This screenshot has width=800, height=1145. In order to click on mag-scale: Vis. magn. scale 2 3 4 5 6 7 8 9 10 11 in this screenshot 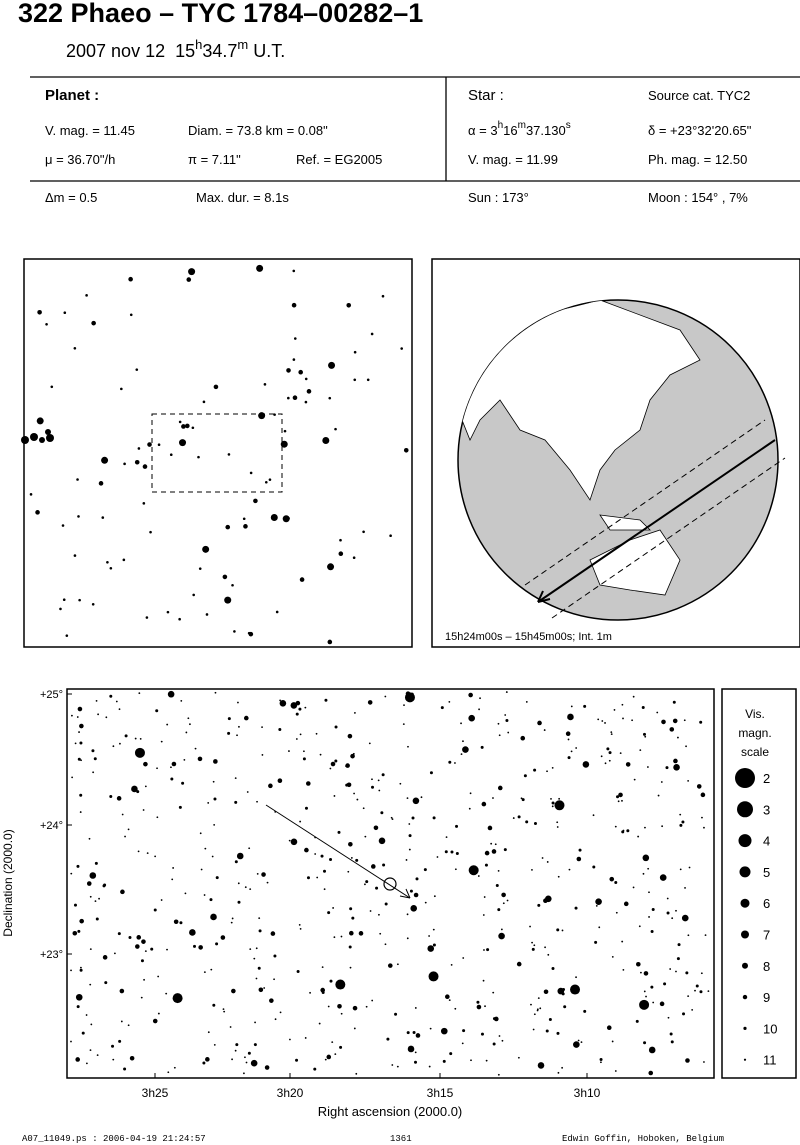, I will do `click(756, 887)`.